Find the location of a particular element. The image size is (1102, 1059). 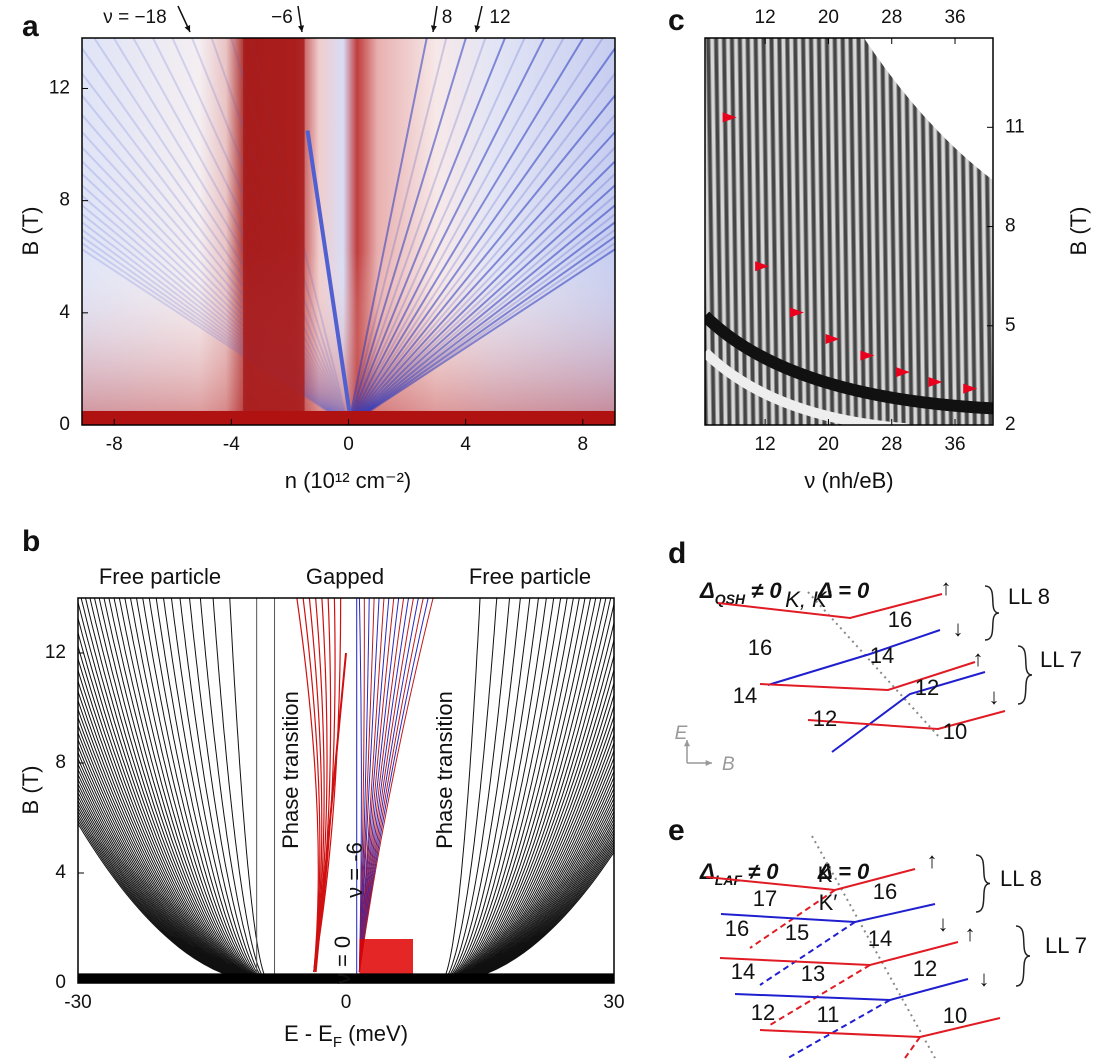

x-axis-label: n (10¹² cm⁻²) is located at coordinates (348, 480).